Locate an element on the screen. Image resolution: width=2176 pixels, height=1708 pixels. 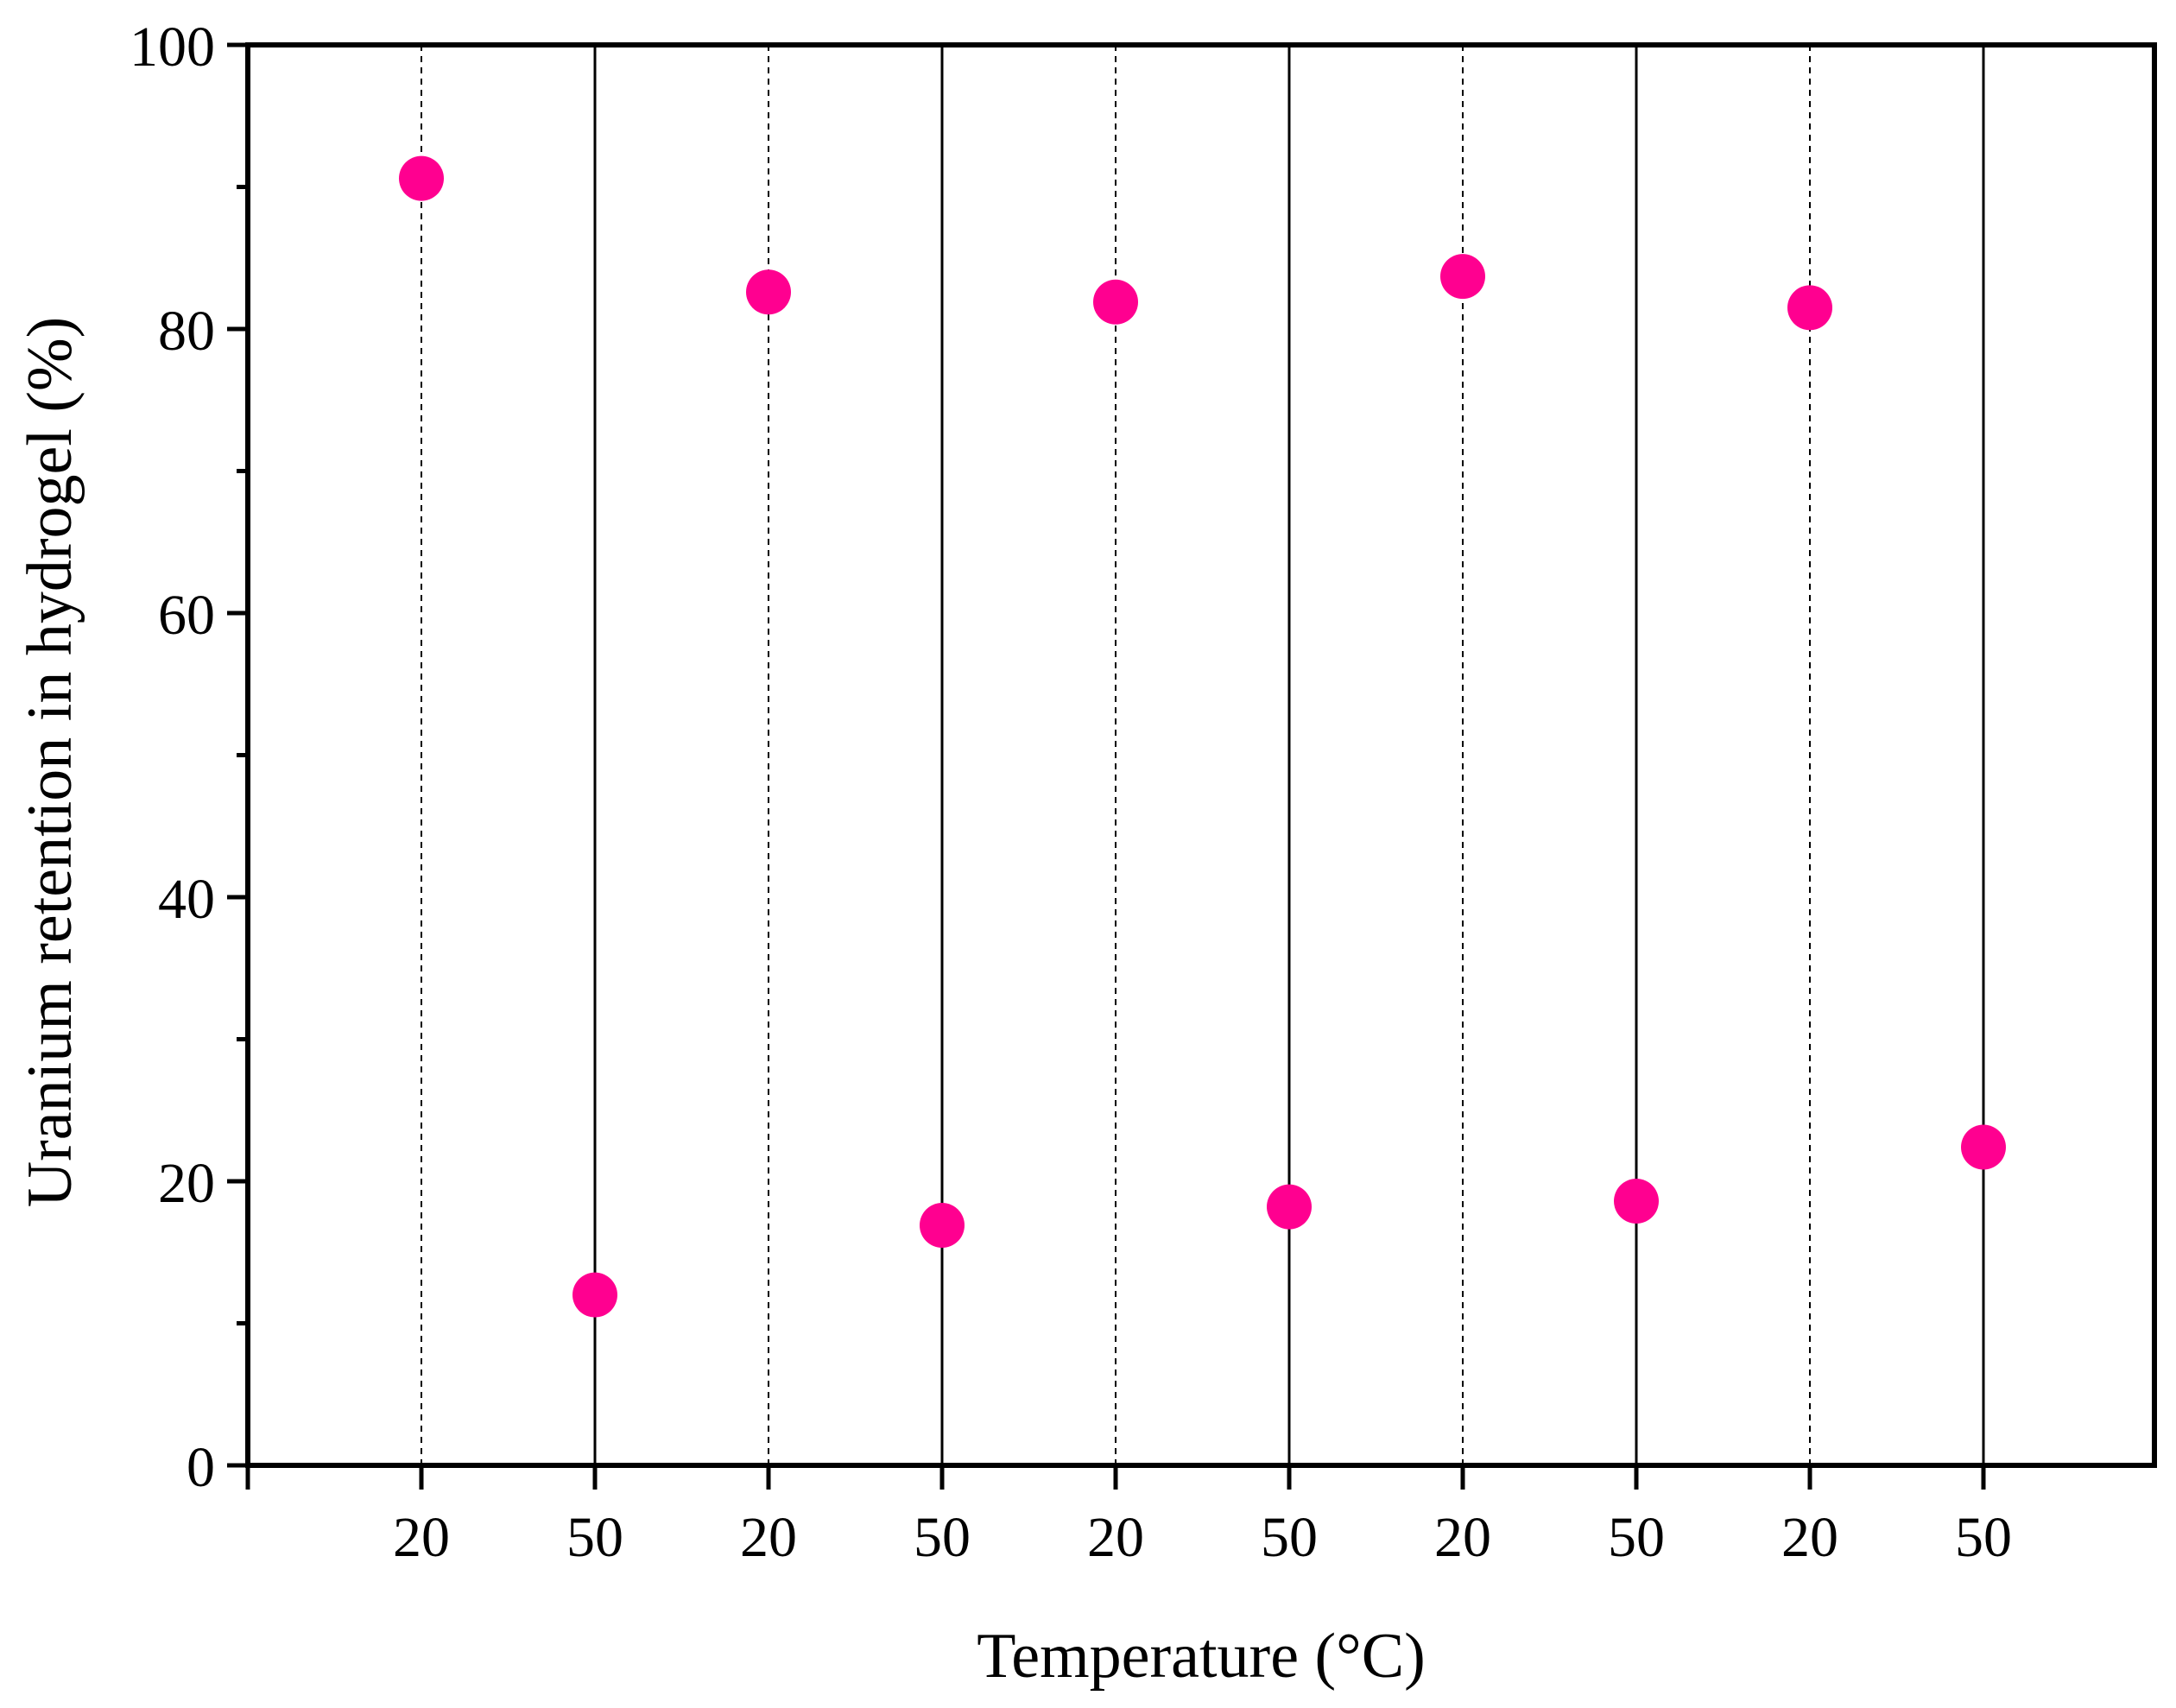
y-tick-label: 100 is located at coordinates (173, 47).